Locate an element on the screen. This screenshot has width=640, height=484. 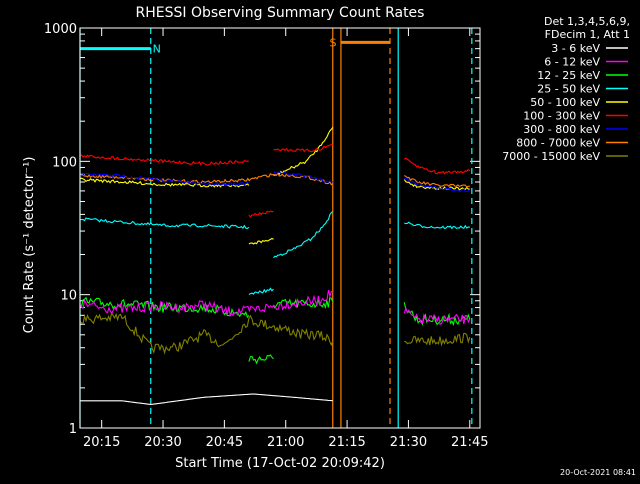
legend-label-6: 300 - 800 keV is located at coordinates (561, 129).